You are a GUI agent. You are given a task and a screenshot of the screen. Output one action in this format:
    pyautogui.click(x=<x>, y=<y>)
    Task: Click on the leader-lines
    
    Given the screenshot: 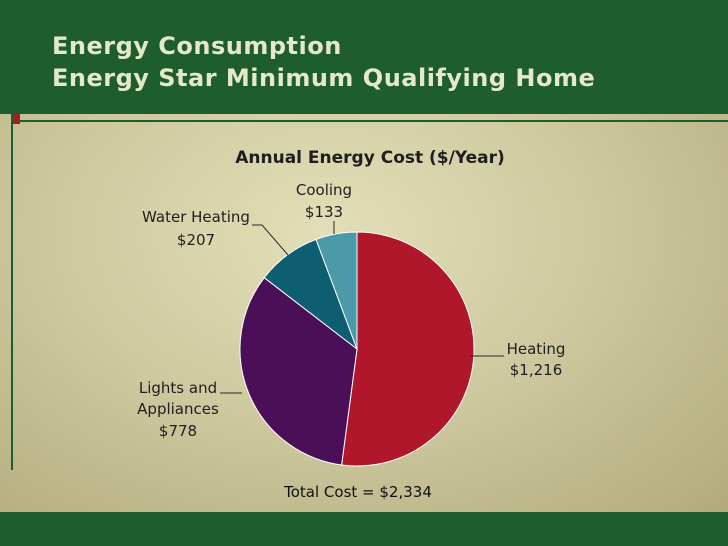 What is the action you would take?
    pyautogui.click(x=362, y=307)
    